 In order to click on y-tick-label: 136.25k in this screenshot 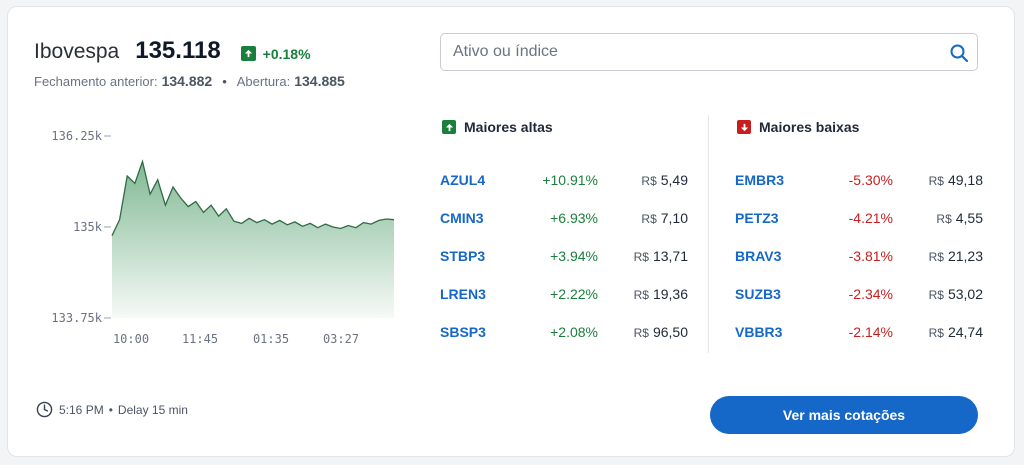, I will do `click(76, 136)`.